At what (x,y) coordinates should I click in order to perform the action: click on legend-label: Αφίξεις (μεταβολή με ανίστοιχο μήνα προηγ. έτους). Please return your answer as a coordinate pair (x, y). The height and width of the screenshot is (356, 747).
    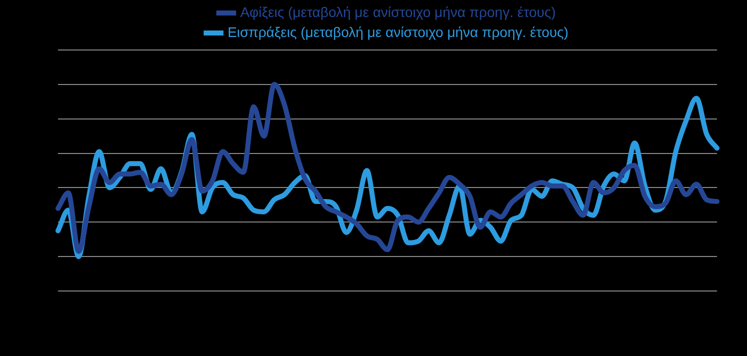
    Looking at the image, I should click on (398, 12).